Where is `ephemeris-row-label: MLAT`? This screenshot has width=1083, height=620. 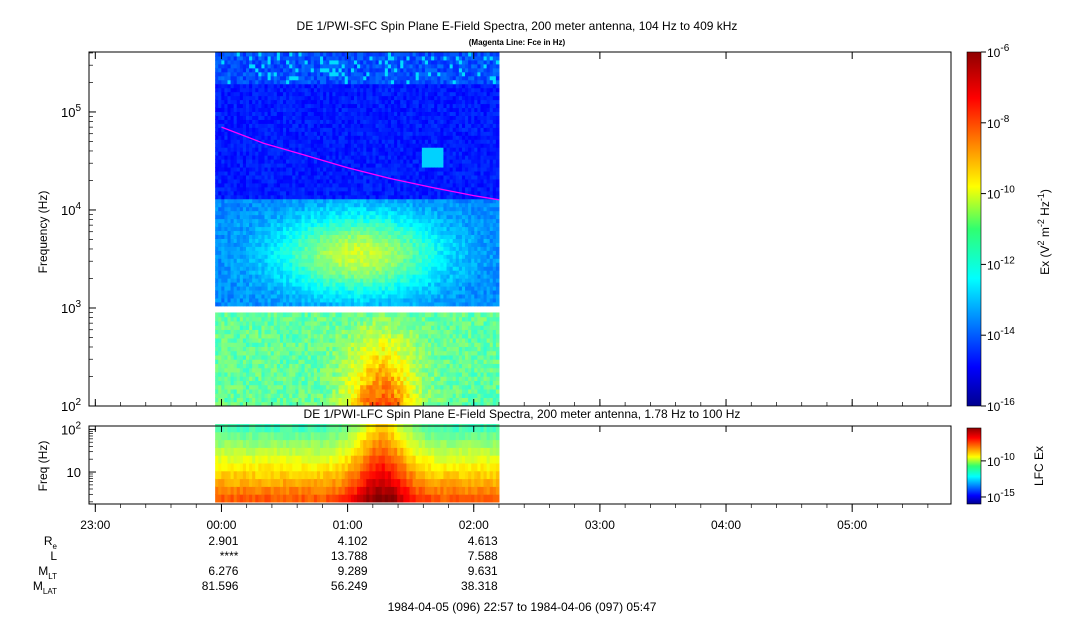
ephemeris-row-label: MLAT is located at coordinates (45, 587).